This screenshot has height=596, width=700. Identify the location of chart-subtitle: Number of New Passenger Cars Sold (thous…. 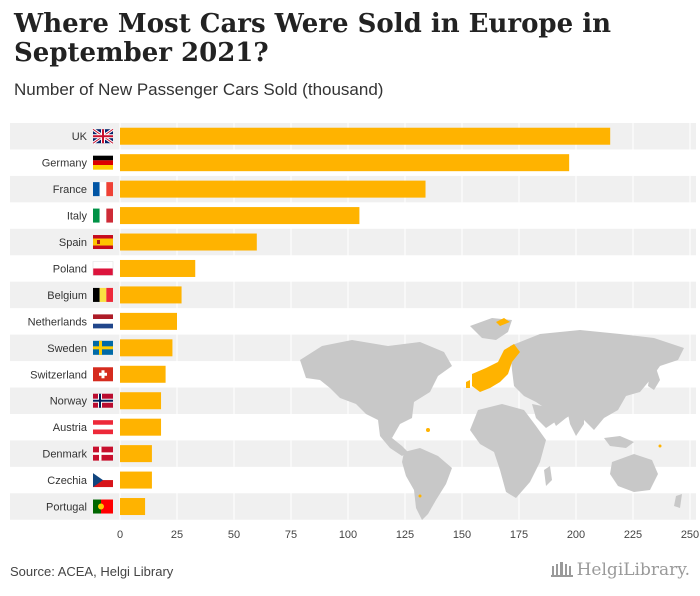
(199, 89).